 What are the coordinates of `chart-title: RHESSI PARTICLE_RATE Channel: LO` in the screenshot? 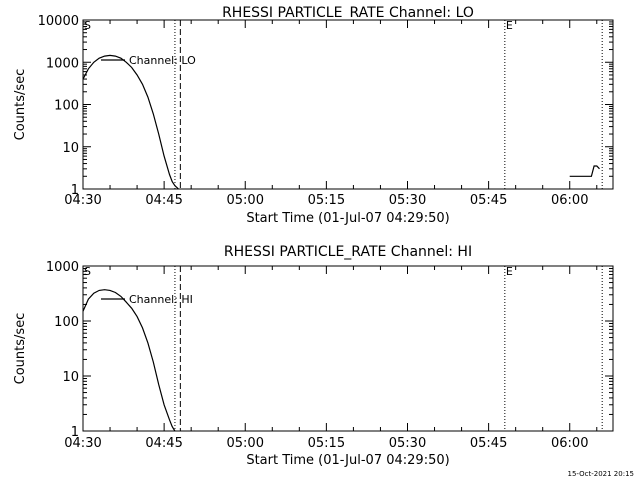 It's located at (348, 13).